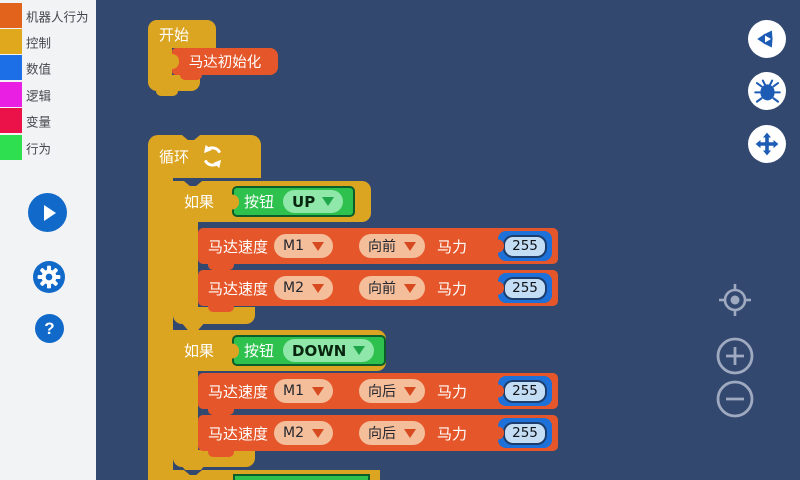 The image size is (800, 480). Describe the element at coordinates (39, 122) in the screenshot. I see `category-label: 变量` at that location.